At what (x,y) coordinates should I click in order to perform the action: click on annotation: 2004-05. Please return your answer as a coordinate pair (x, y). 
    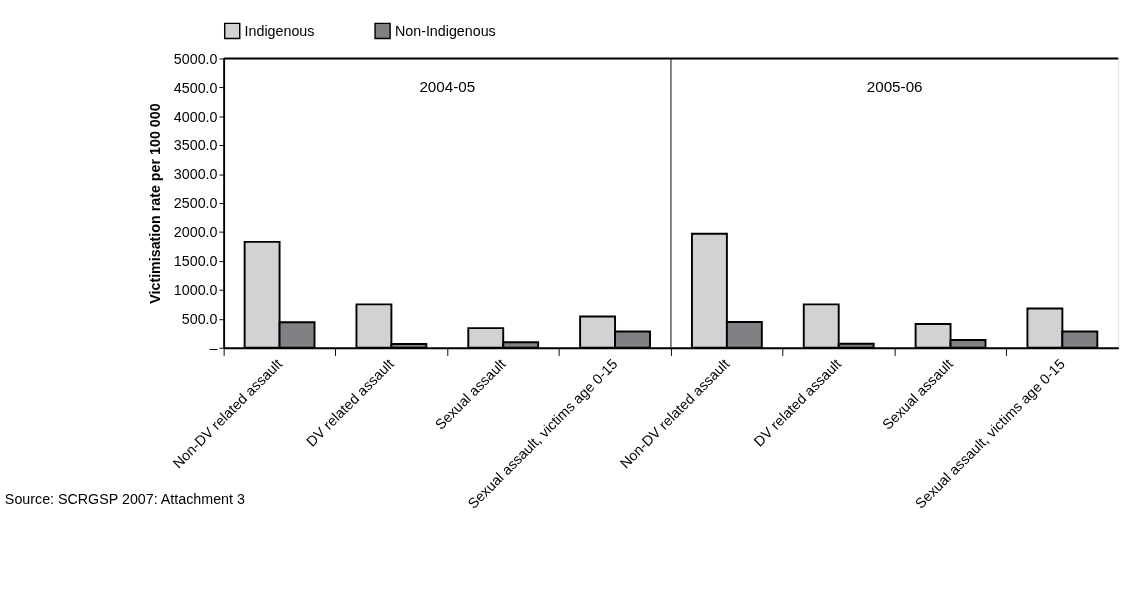
    Looking at the image, I should click on (447, 86).